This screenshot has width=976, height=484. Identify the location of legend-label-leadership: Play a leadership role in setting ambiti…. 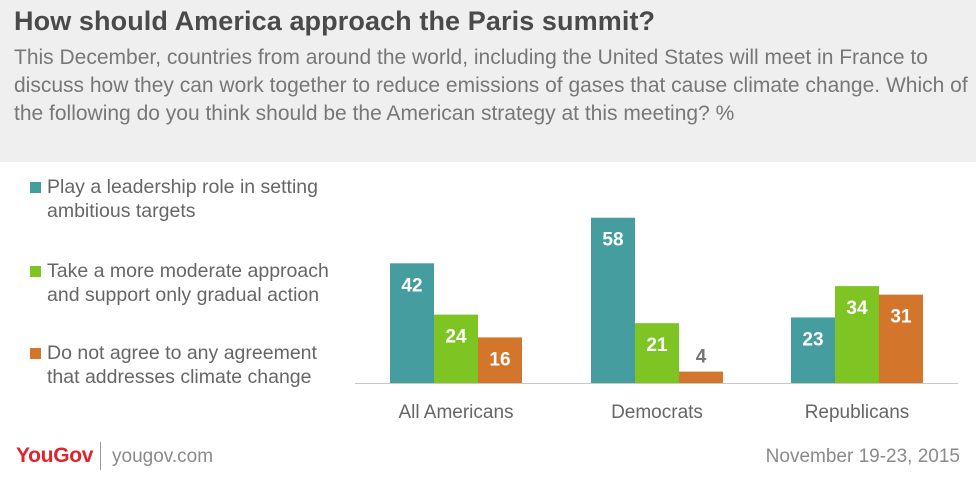
(182, 199).